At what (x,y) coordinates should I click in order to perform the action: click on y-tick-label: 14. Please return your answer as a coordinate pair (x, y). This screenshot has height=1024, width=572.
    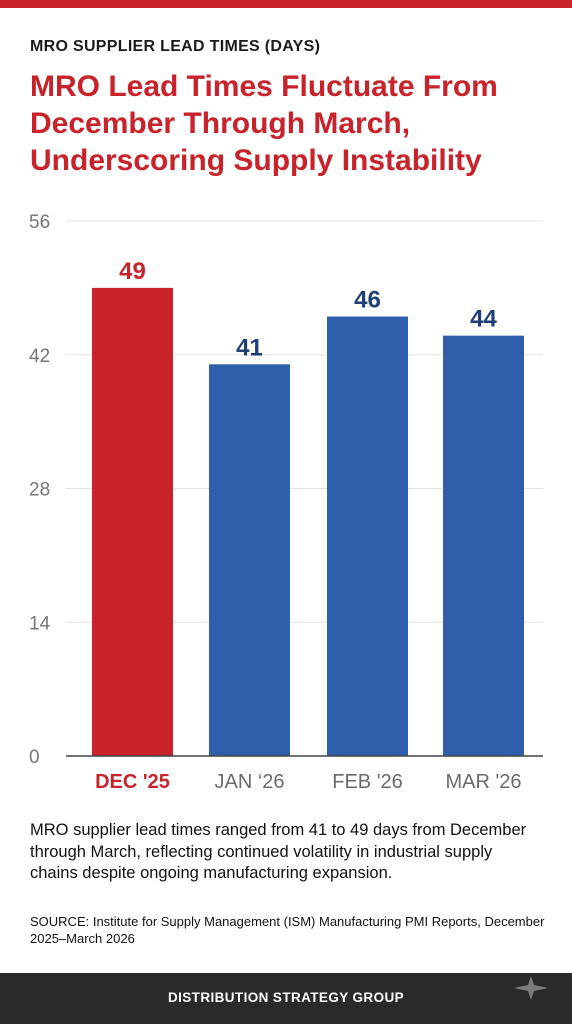
    Looking at the image, I should click on (40, 623).